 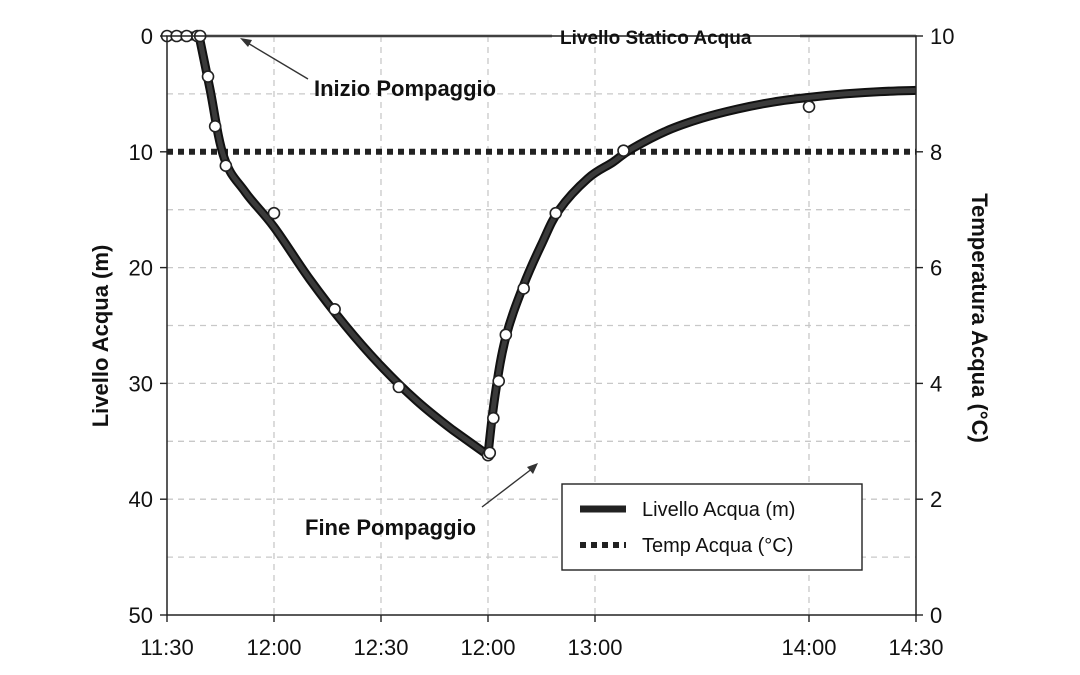 What do you see at coordinates (380, 647) in the screenshot?
I see `x-tick-label: 12:30` at bounding box center [380, 647].